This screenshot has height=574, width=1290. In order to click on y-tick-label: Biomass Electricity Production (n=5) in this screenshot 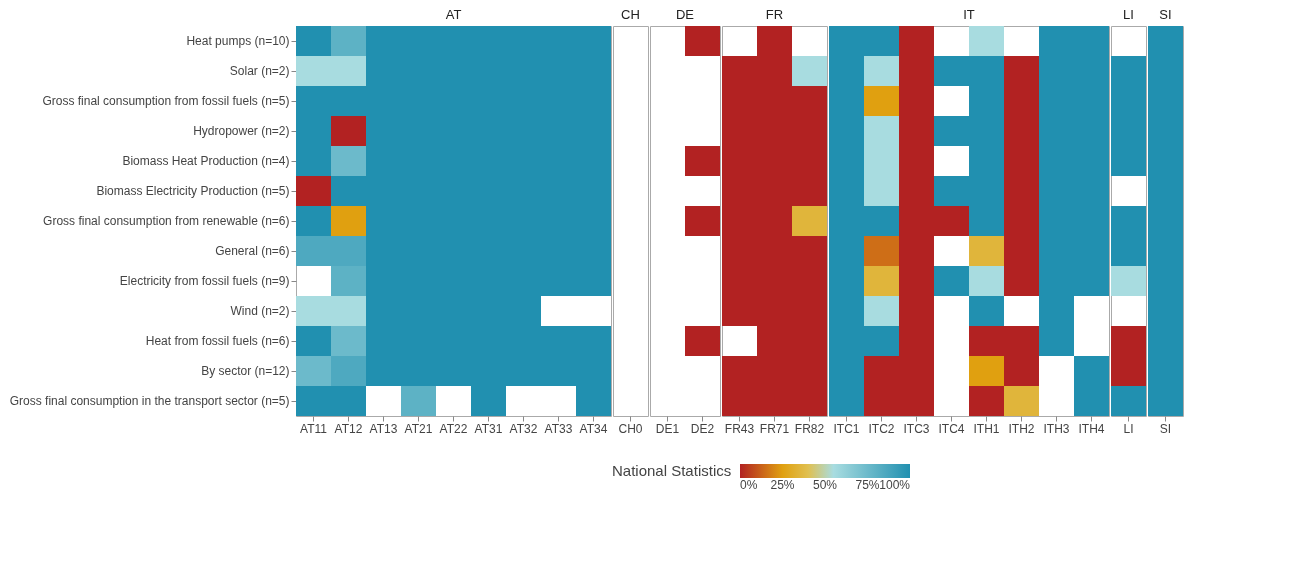, I will do `click(193, 191)`.